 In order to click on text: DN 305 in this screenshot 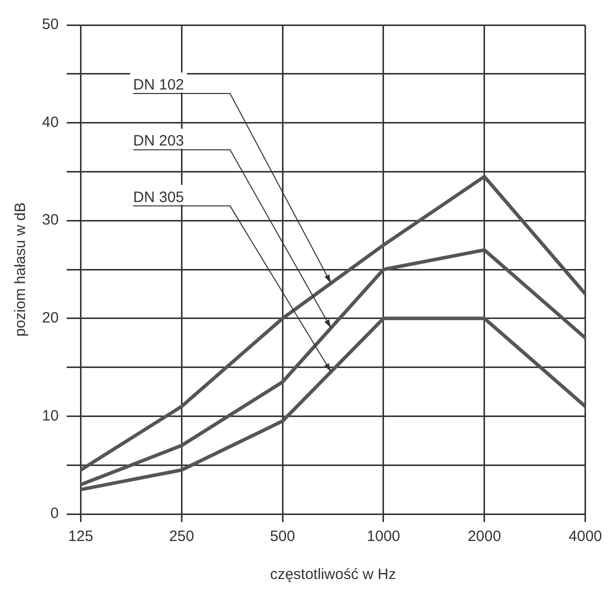, I will do `click(158, 197)`.